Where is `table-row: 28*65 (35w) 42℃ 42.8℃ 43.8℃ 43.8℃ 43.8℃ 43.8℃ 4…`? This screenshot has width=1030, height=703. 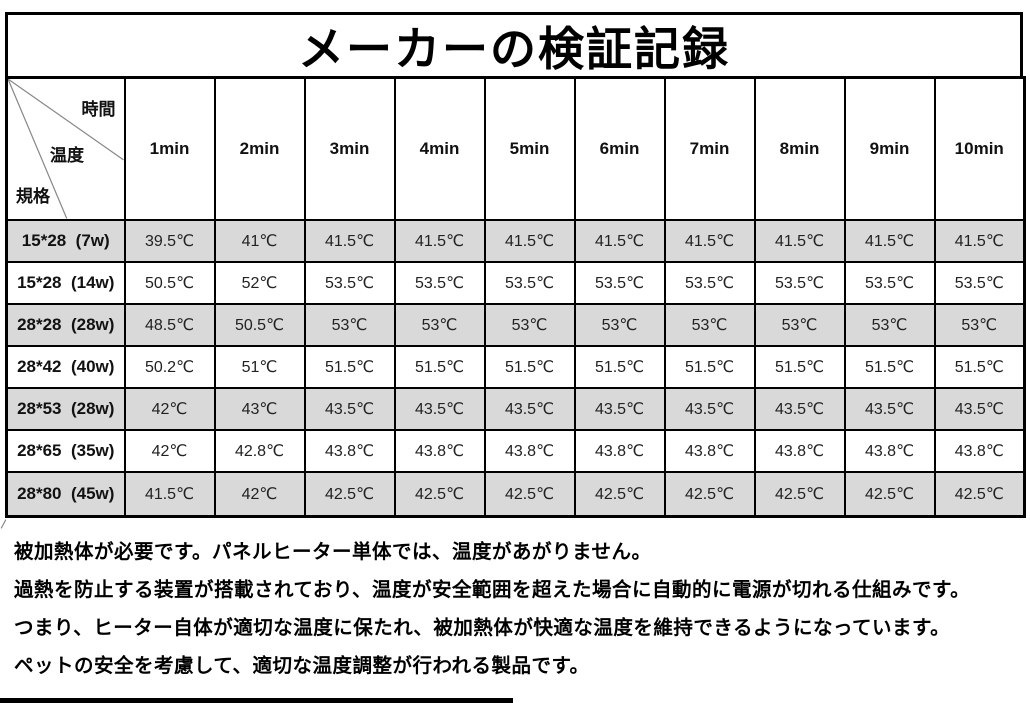
table-row: 28*65 (35w) 42℃ 42.8℃ 43.8℃ 43.8℃ 43.8℃ 43.8℃ 4… is located at coordinates (515, 450).